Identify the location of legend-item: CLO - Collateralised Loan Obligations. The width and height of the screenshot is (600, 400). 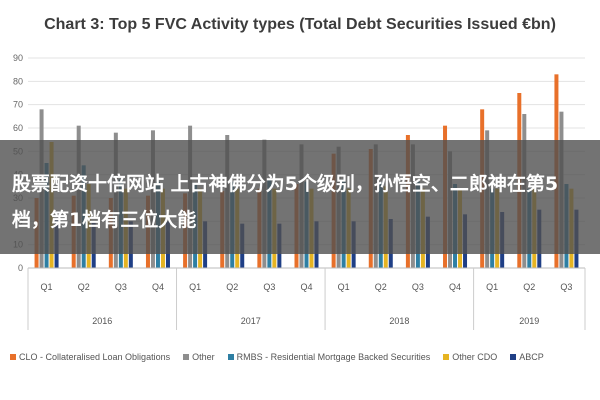
(90, 357).